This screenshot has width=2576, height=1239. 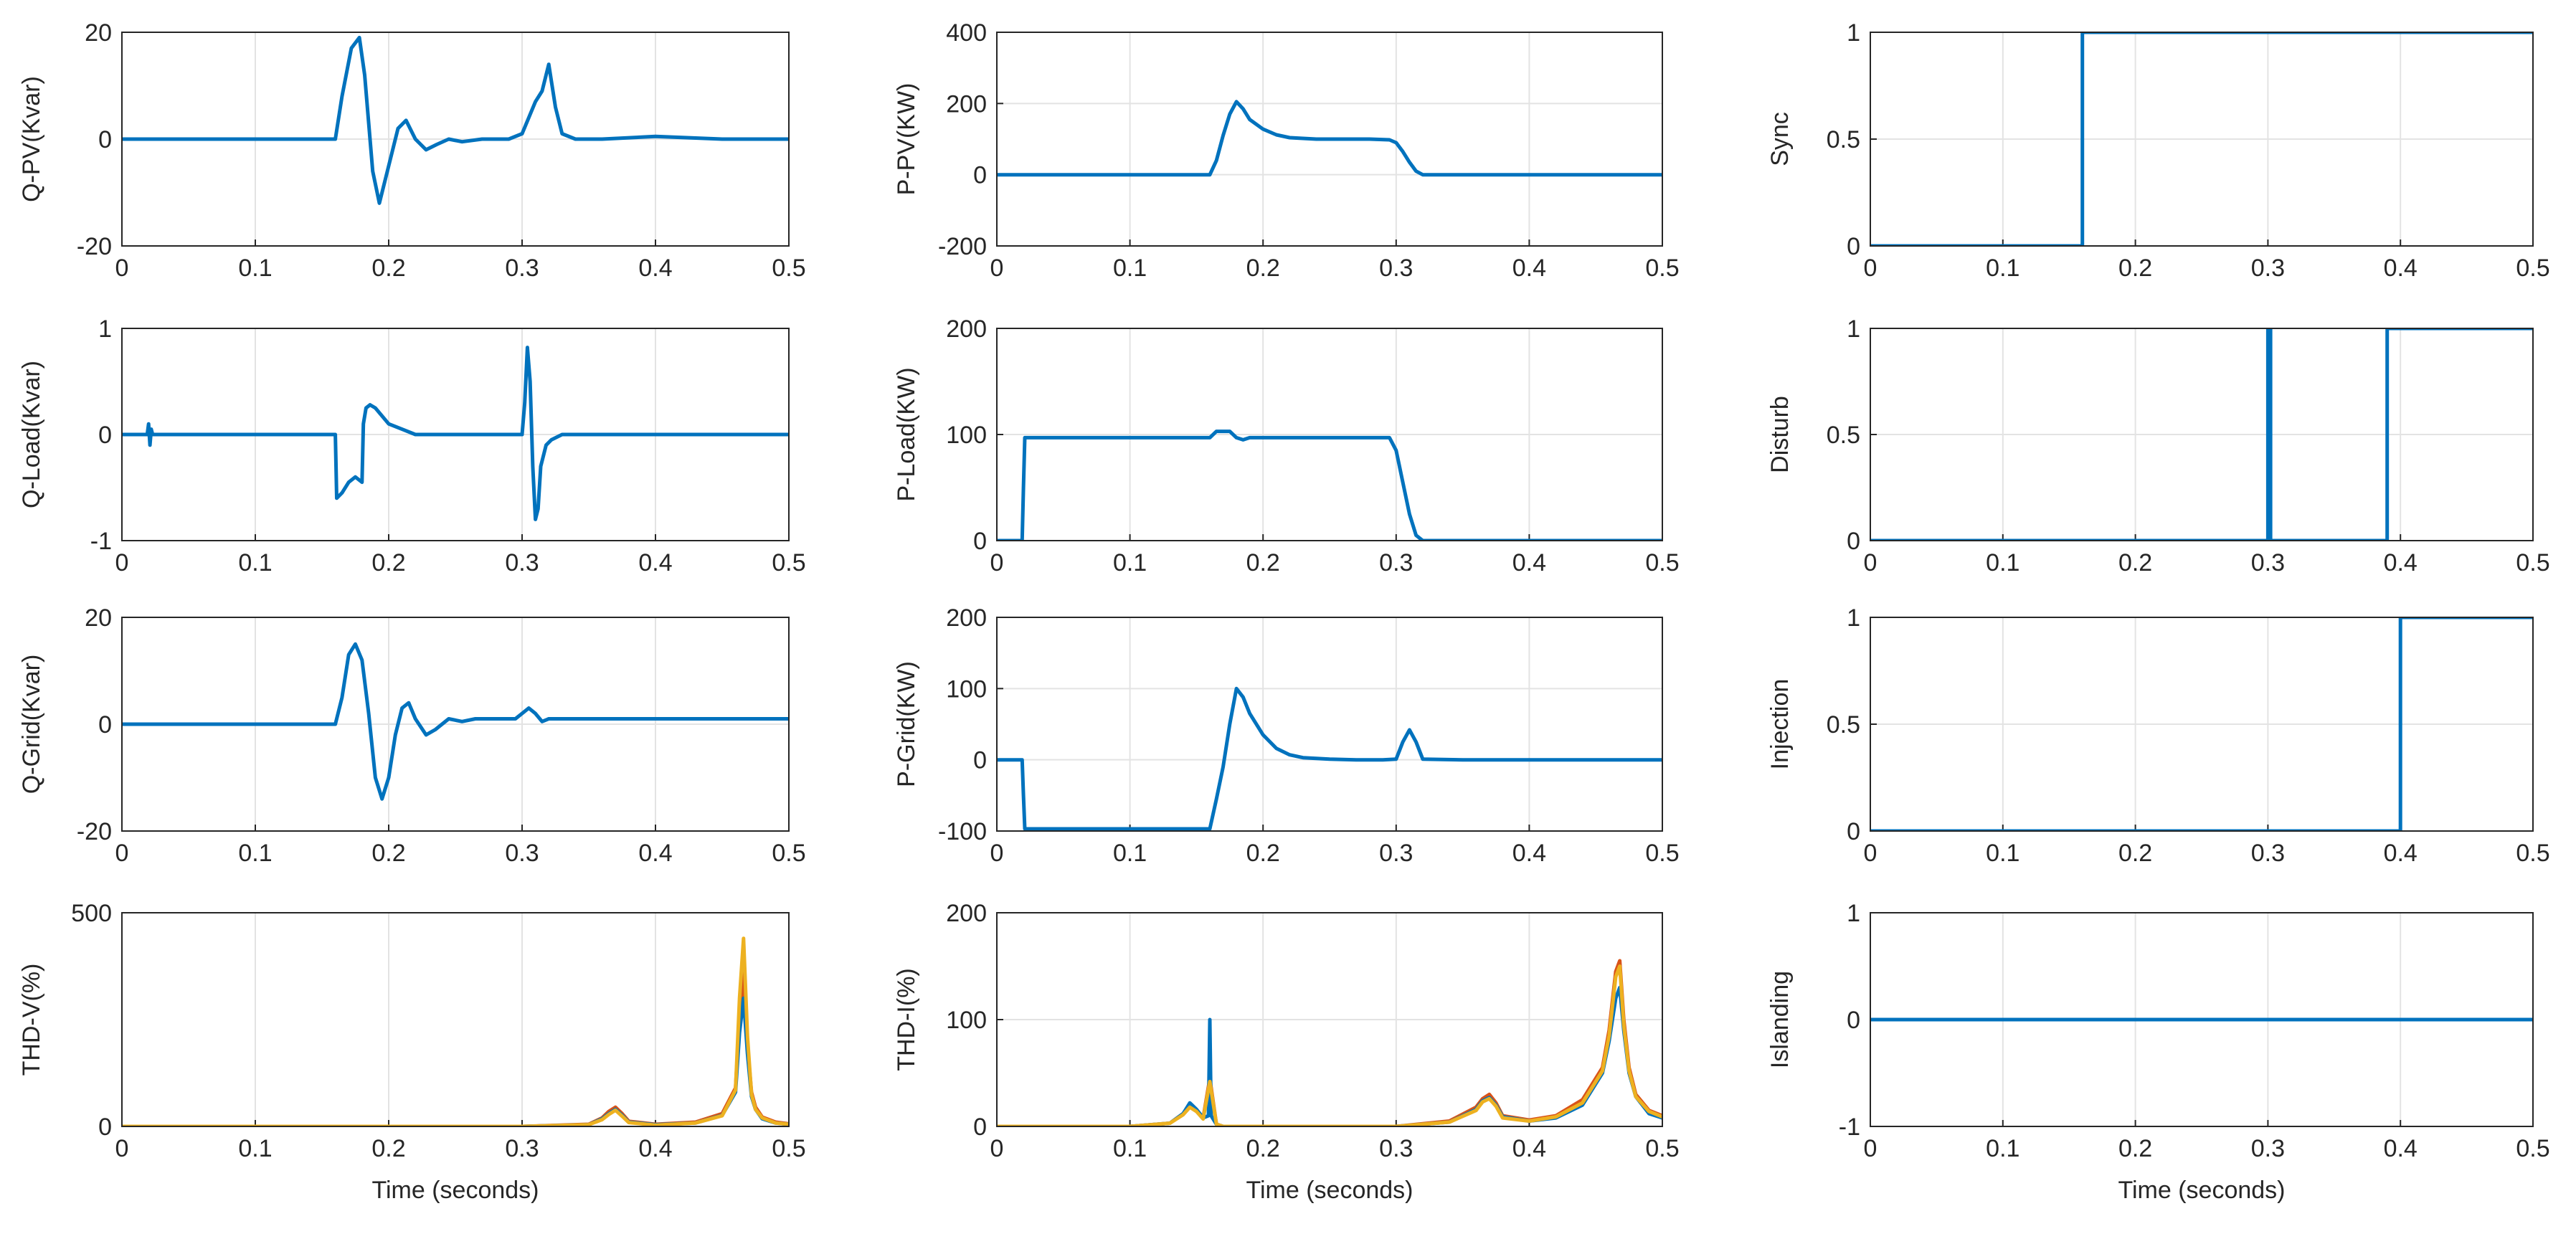 What do you see at coordinates (906, 139) in the screenshot?
I see `y-axis-label: P-PV(KW)` at bounding box center [906, 139].